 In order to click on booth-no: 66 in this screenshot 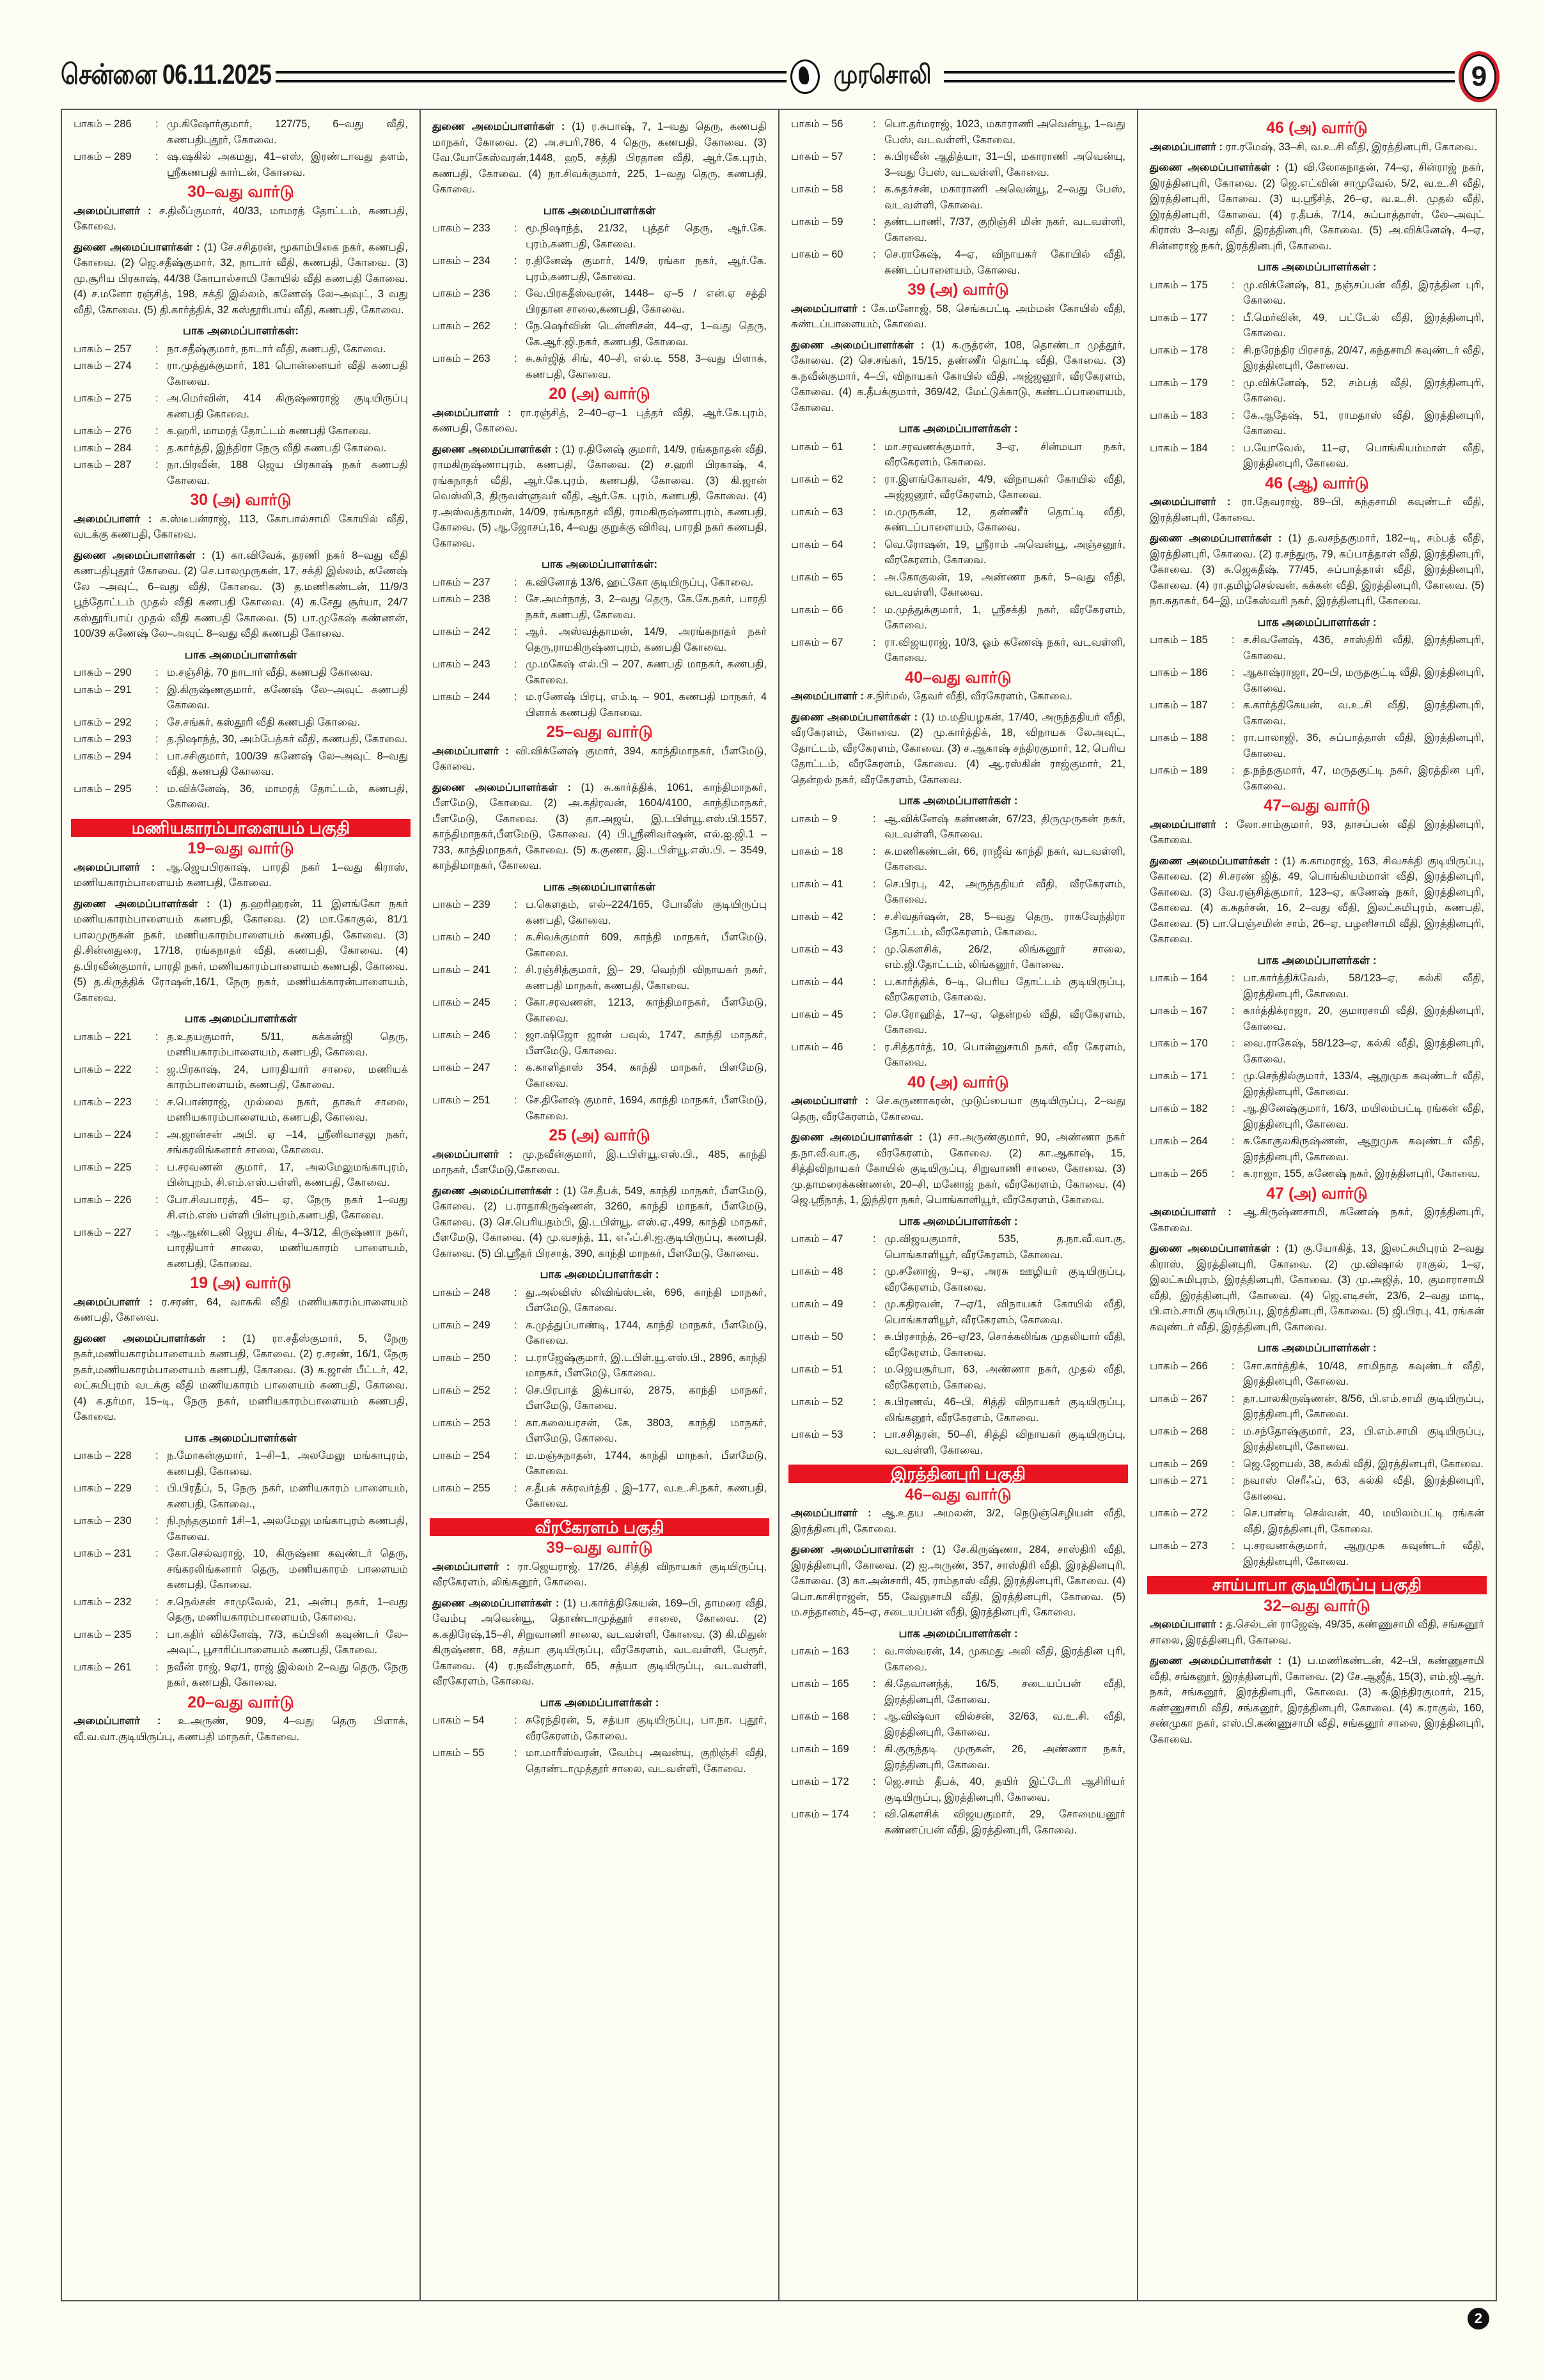, I will do `click(837, 609)`.